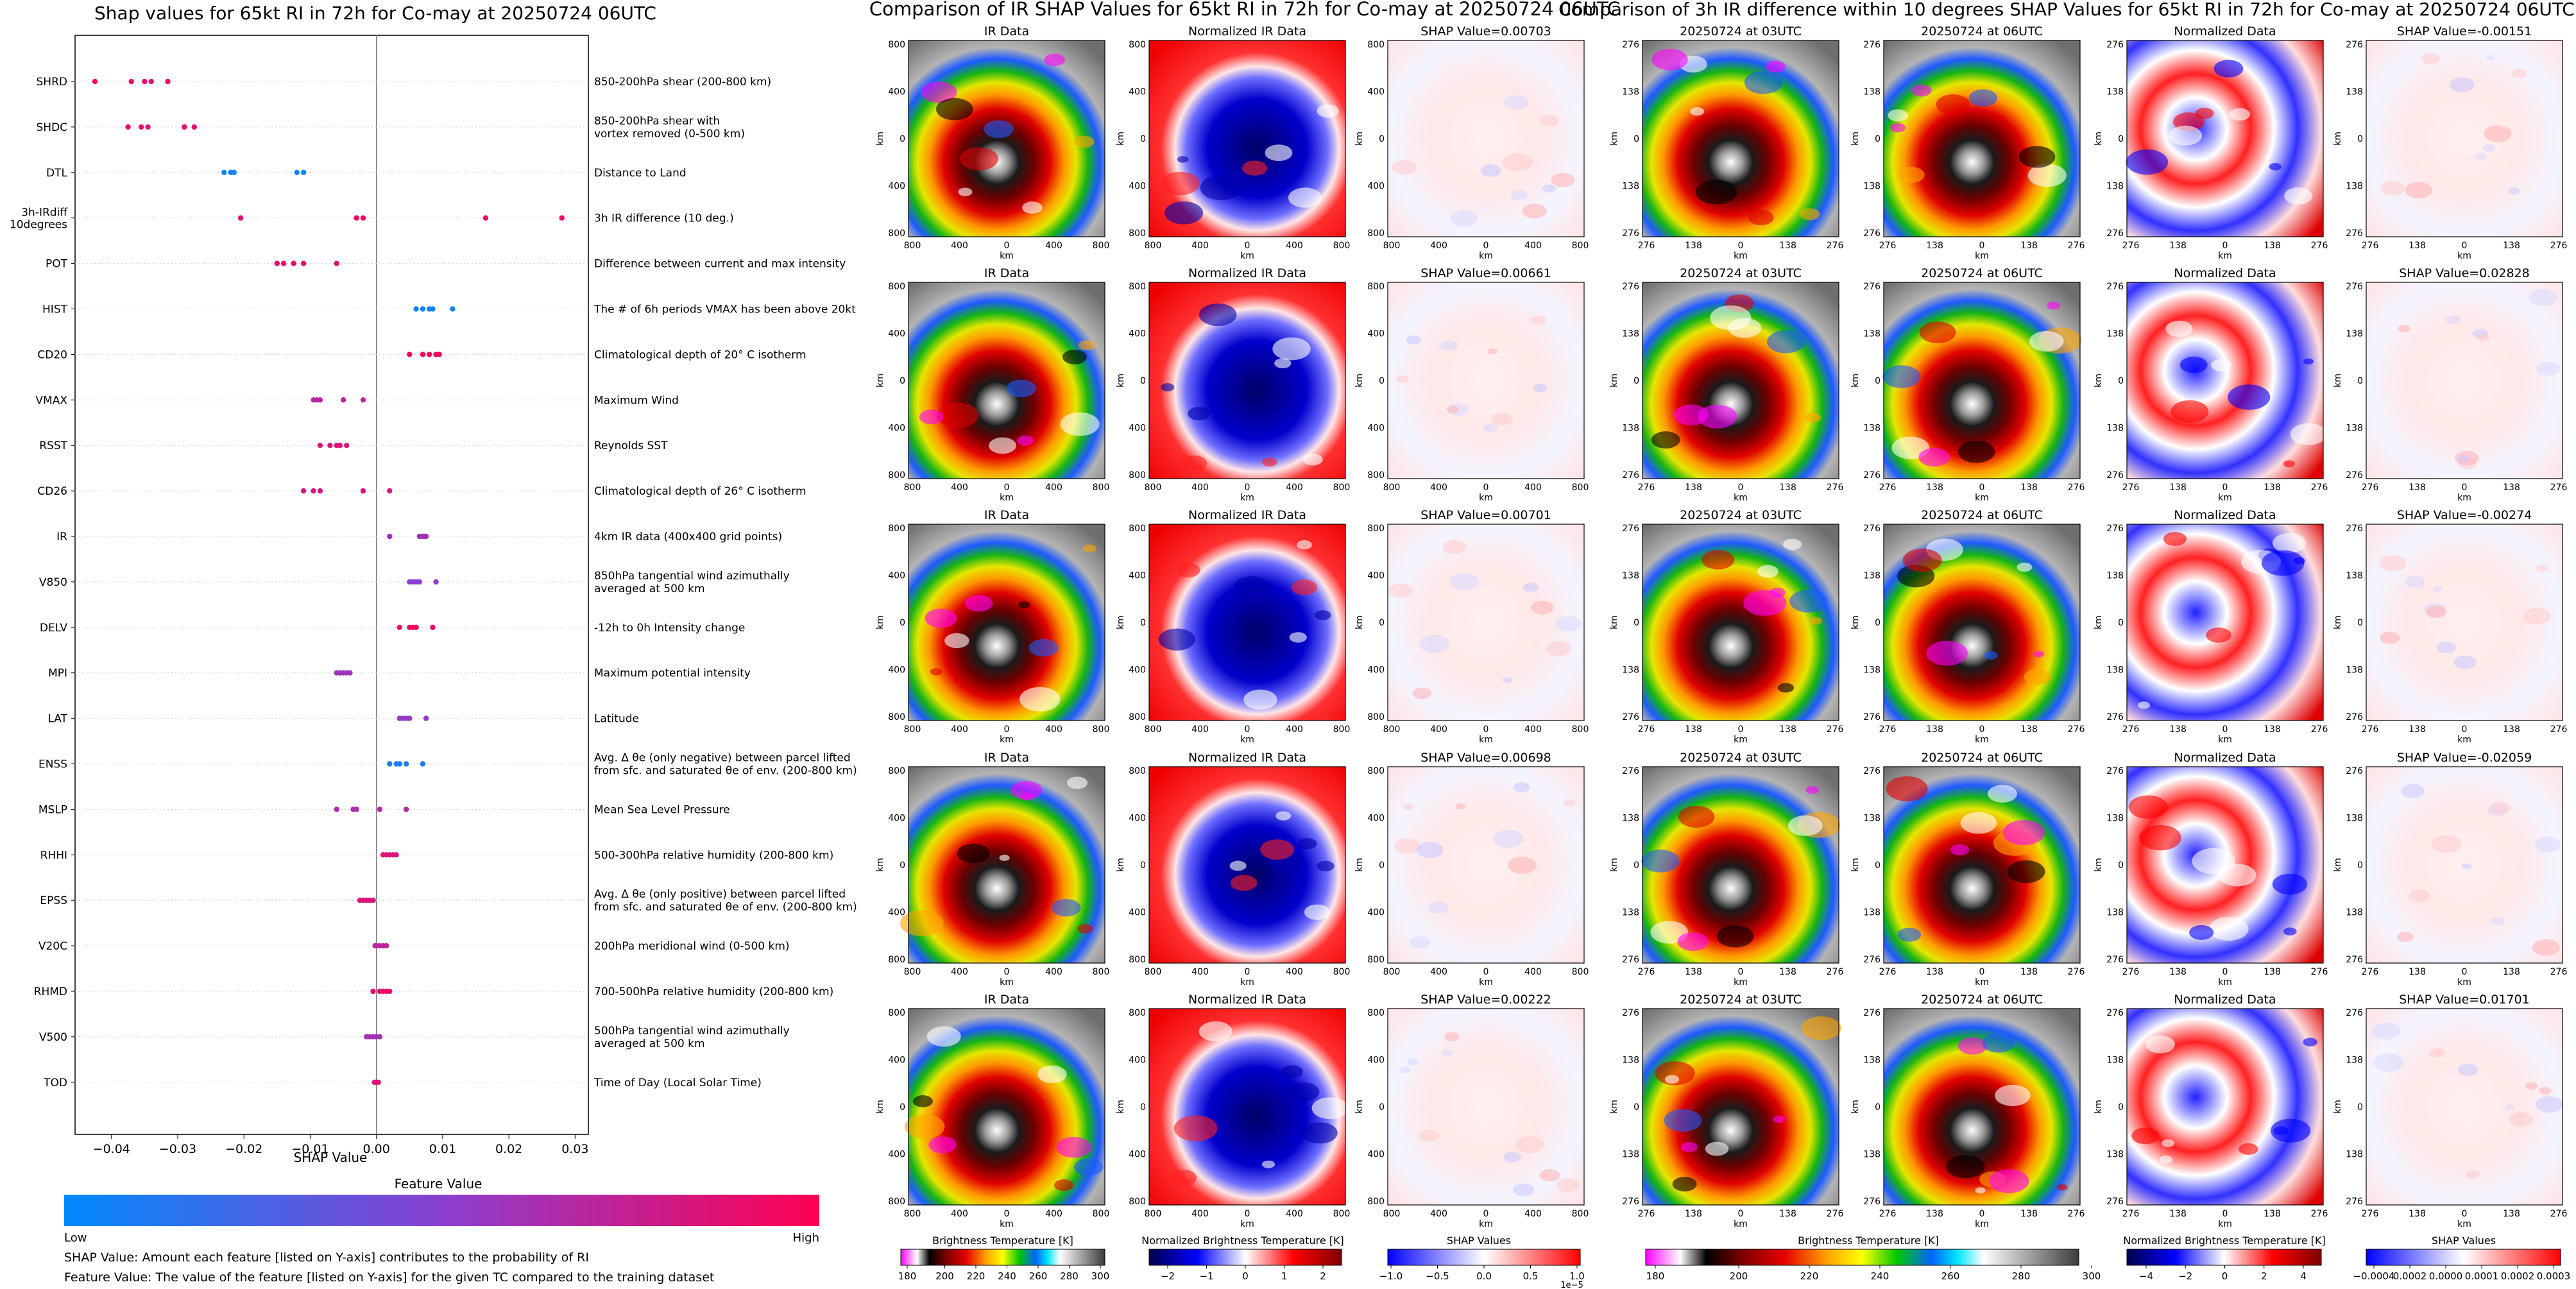  I want to click on cbar-tick-label: 200, so click(944, 1276).